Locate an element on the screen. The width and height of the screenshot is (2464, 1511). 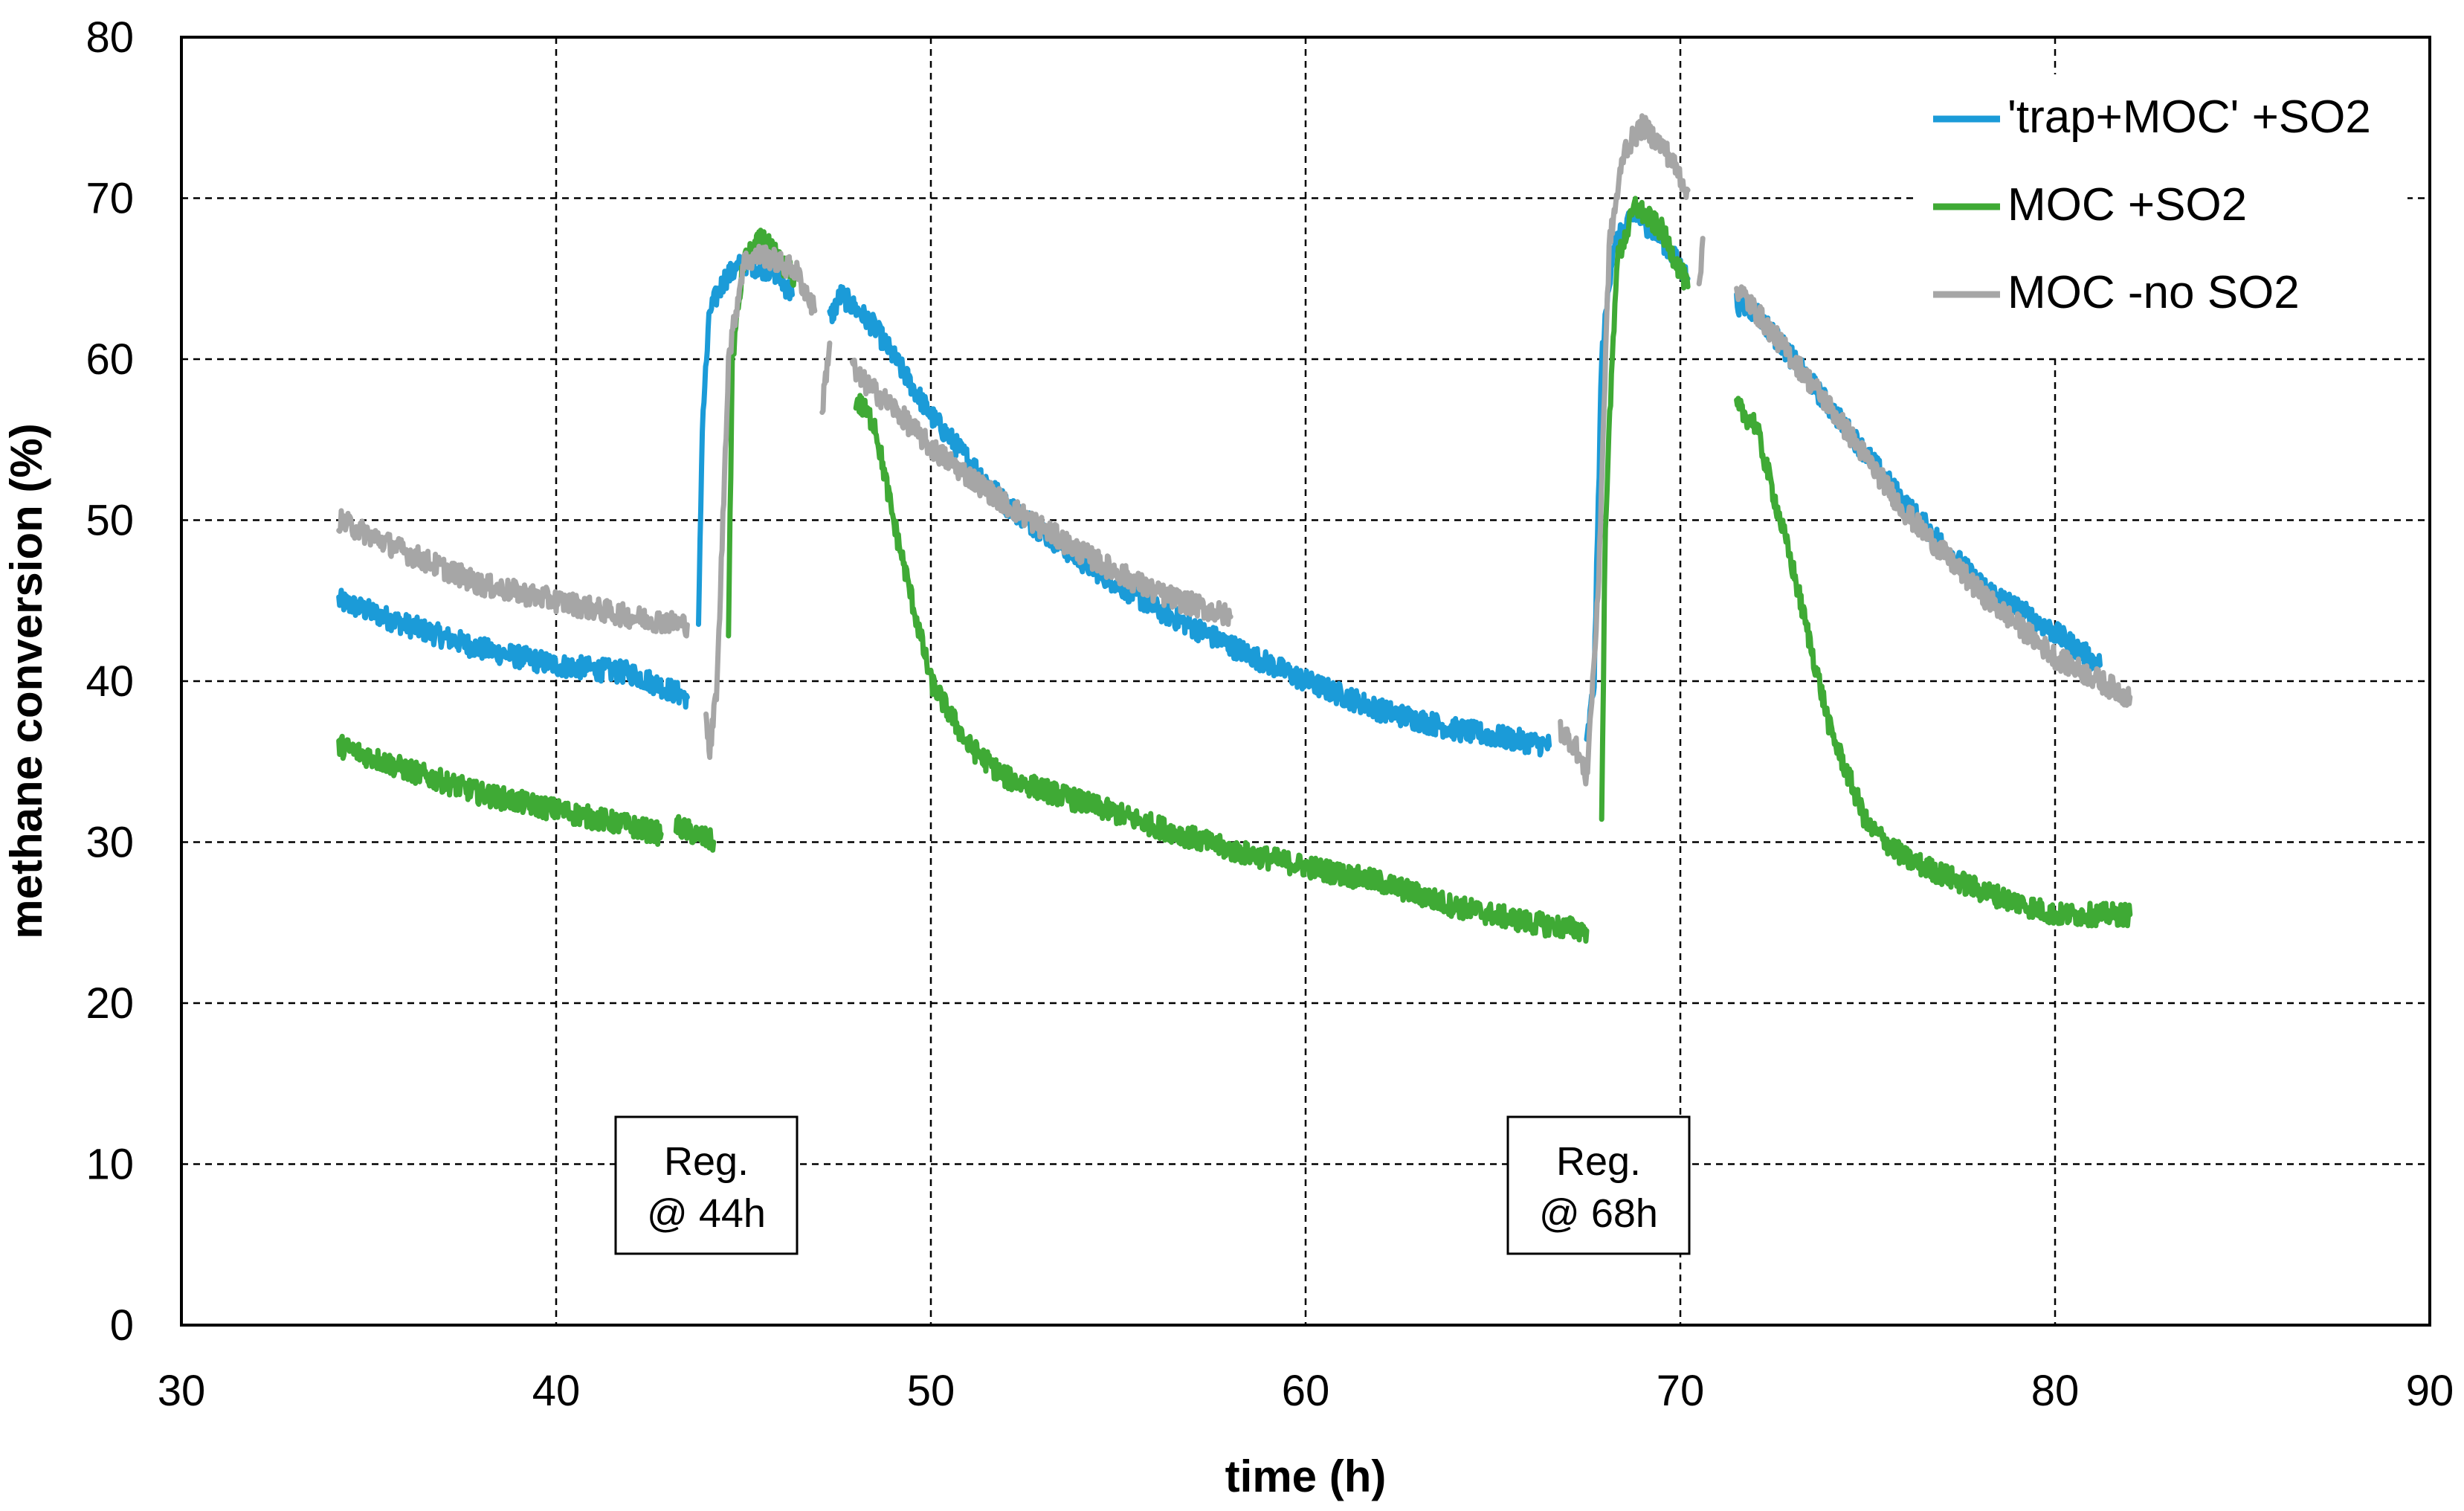
annotation-line-2: @ 44h is located at coordinates (706, 1214).